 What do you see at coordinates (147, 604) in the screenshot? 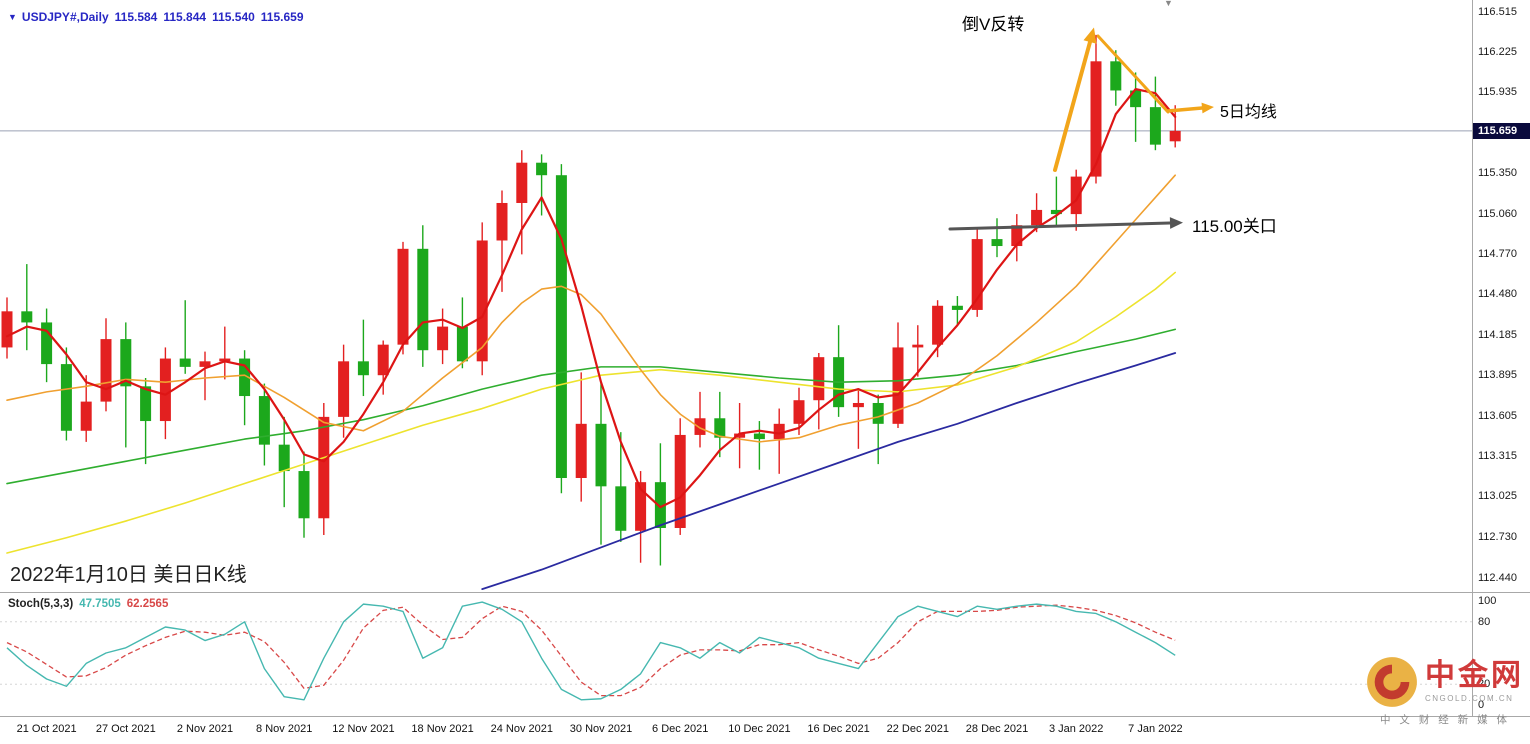
I see `stoch-d-value: 62.2565` at bounding box center [147, 604].